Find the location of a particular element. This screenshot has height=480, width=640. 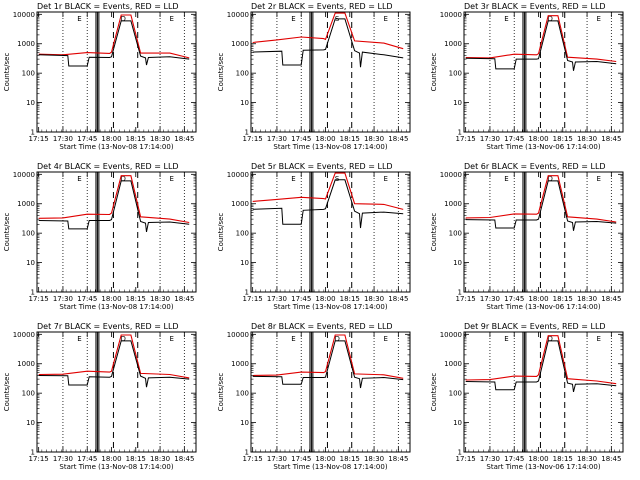

panel-title: Det 4r BLACK = Events, RED = LLD is located at coordinates (108, 166).